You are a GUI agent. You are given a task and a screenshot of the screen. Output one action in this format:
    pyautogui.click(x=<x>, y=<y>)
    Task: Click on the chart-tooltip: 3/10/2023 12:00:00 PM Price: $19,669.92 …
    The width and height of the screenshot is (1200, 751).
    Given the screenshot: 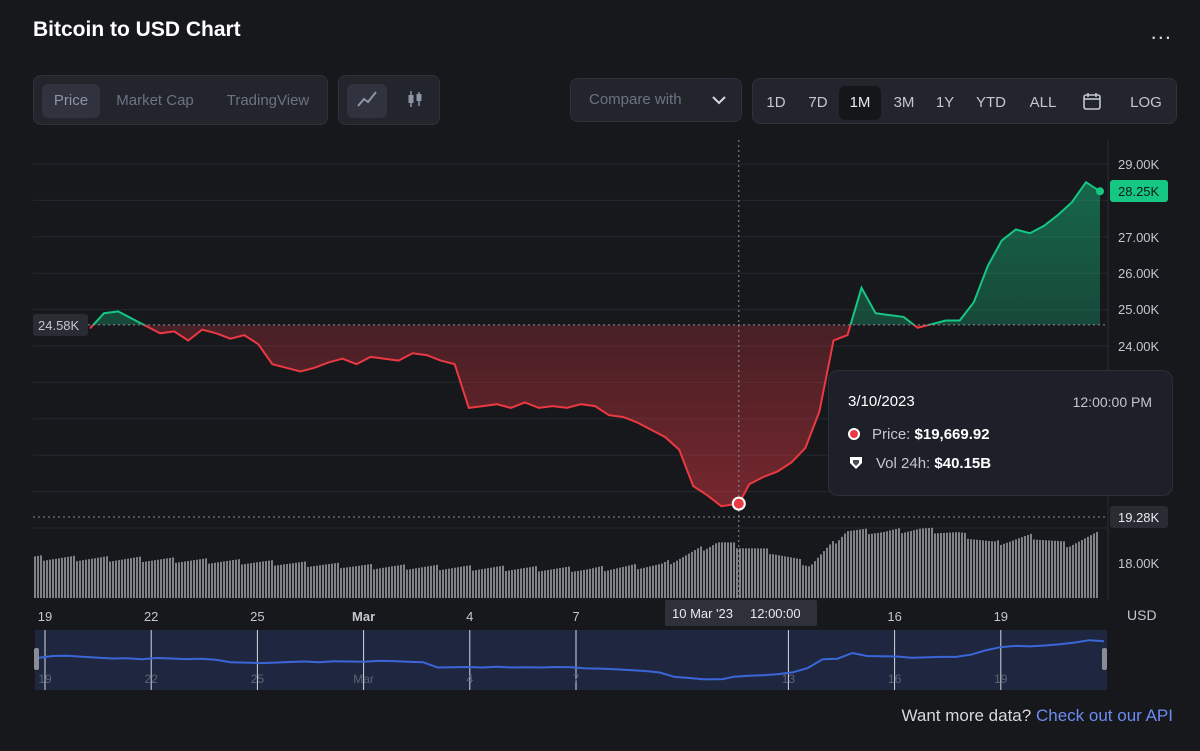 What is the action you would take?
    pyautogui.click(x=1000, y=433)
    